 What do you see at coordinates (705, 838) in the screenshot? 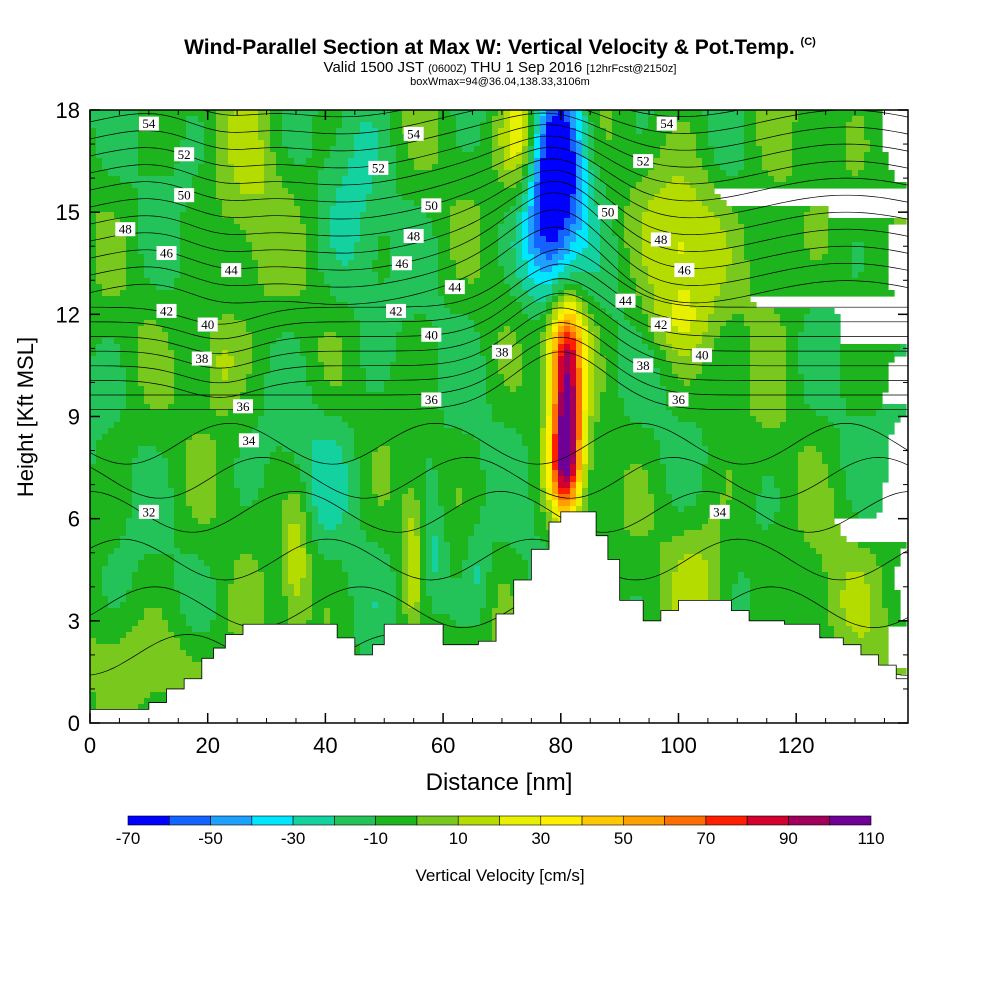
I see `colorbar-tick-label: 70` at bounding box center [705, 838].